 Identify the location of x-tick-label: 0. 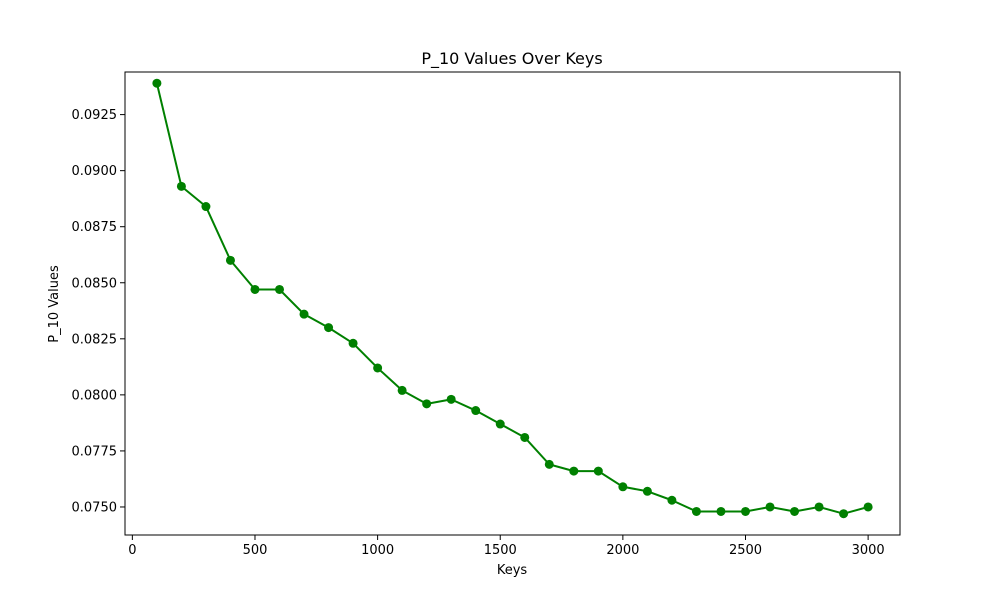
(132, 550).